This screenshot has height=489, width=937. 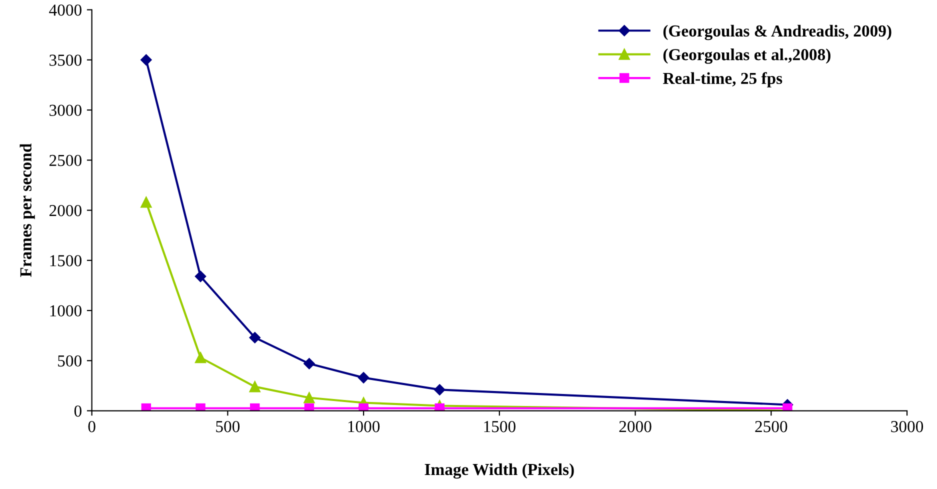 I want to click on legend-label: Real-time, 25 fps, so click(x=722, y=80).